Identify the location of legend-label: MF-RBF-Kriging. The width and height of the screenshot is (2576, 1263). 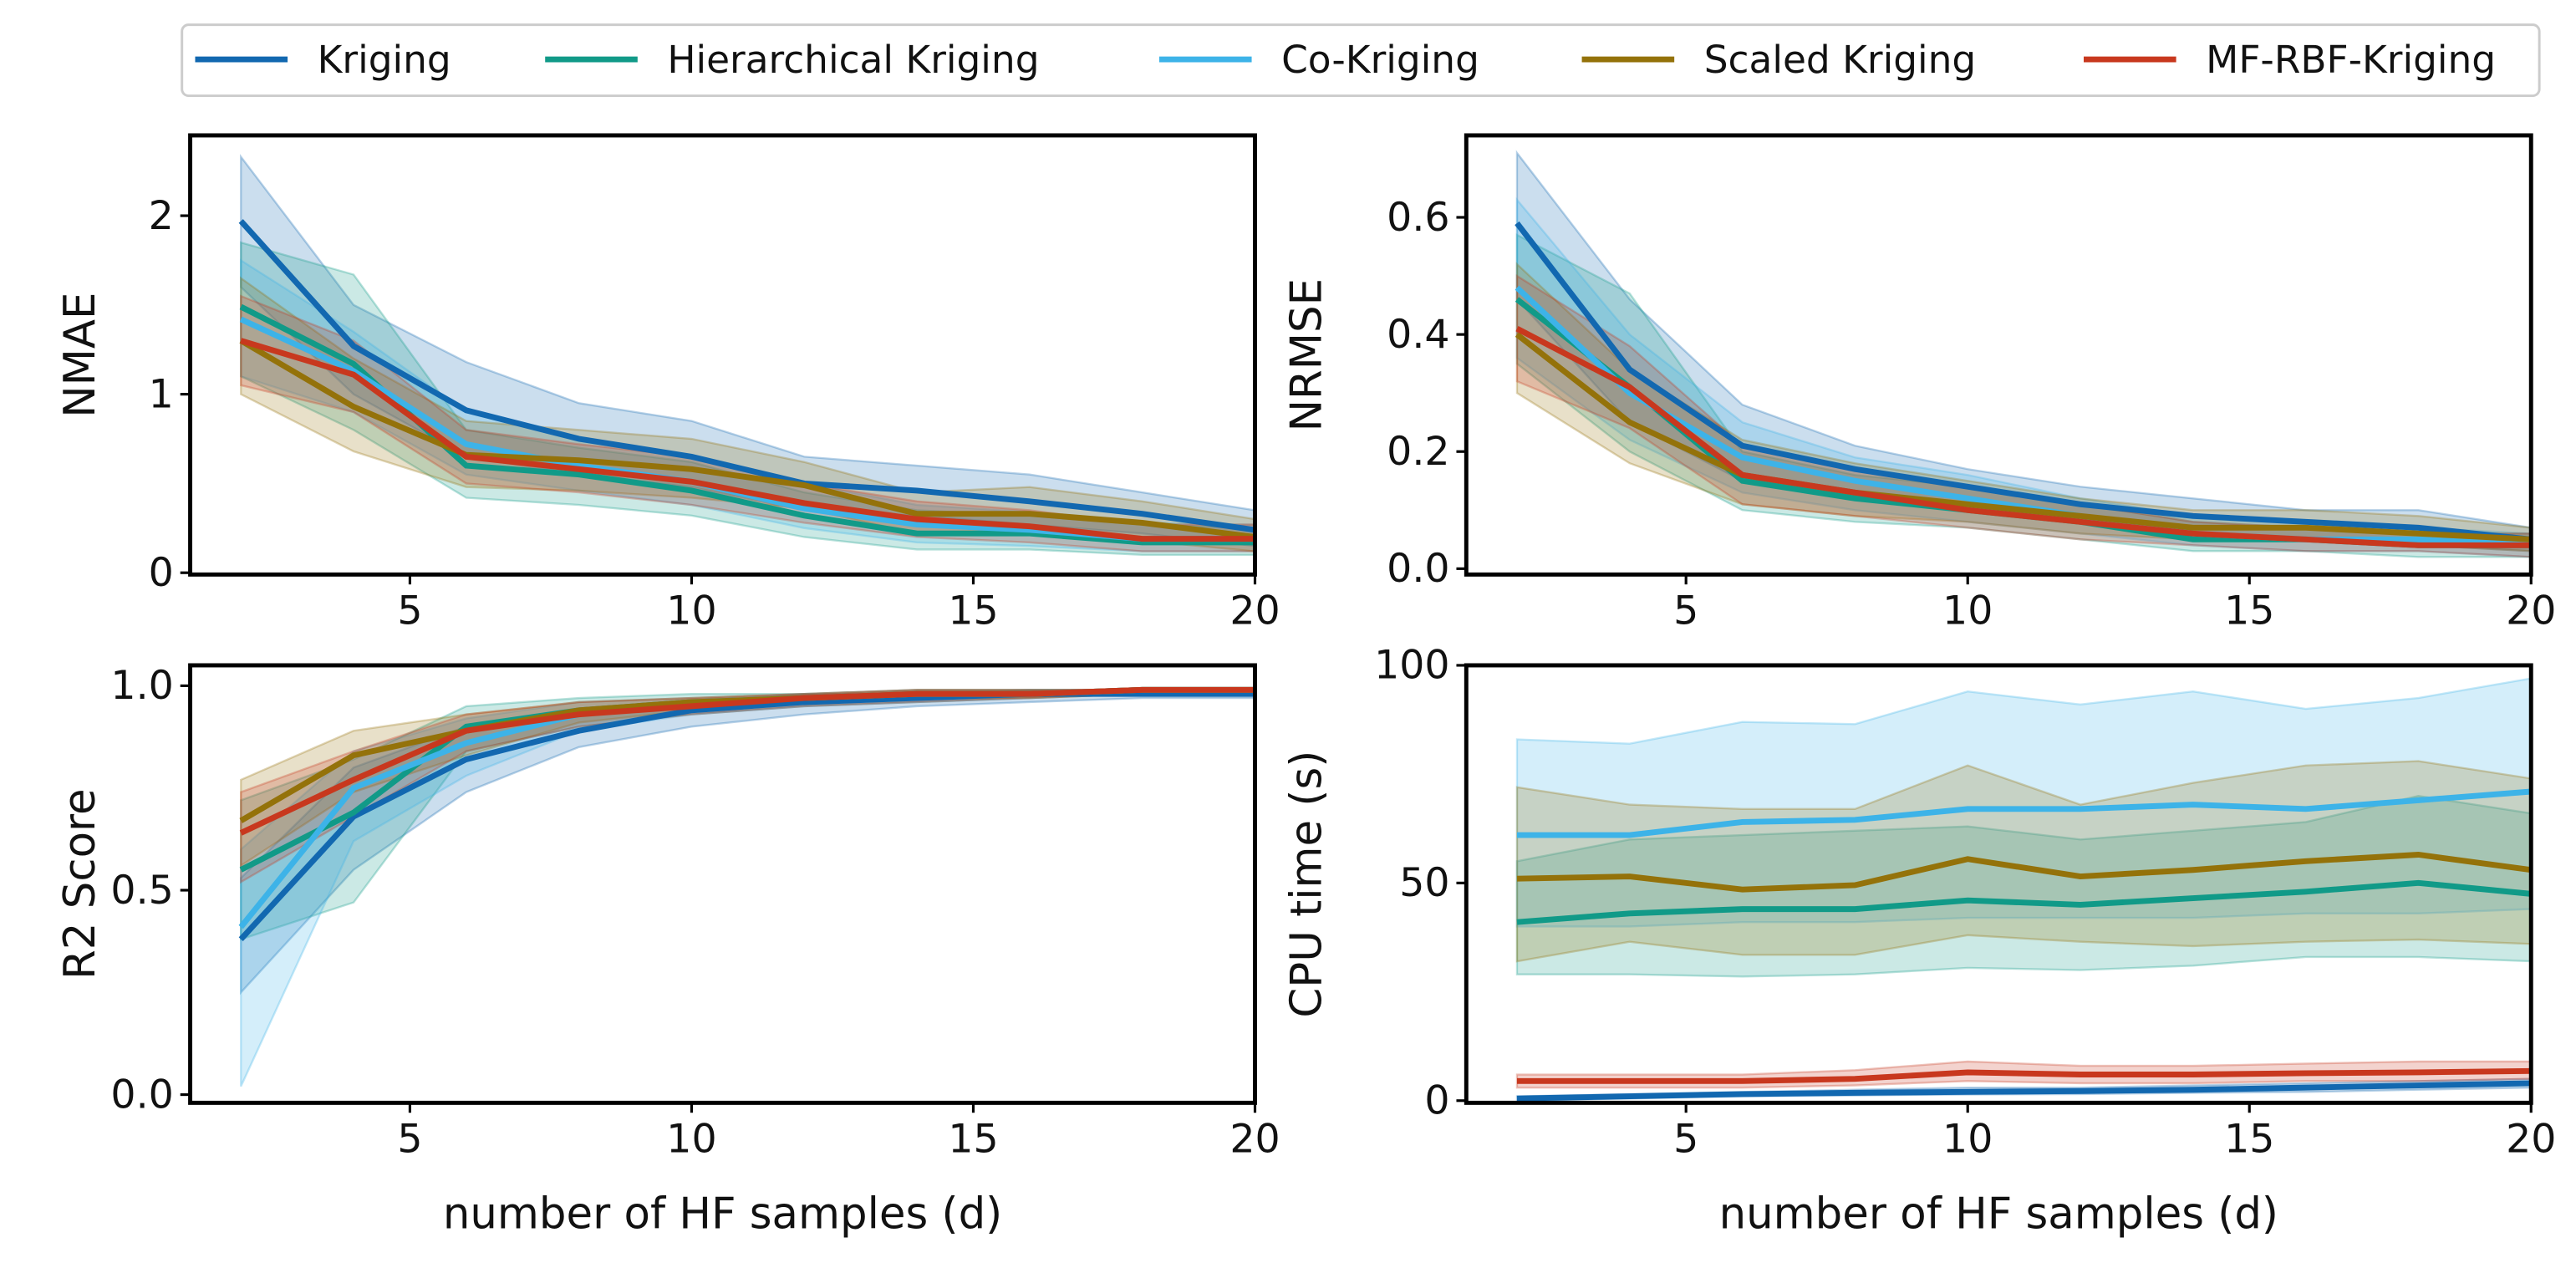
(2351, 60).